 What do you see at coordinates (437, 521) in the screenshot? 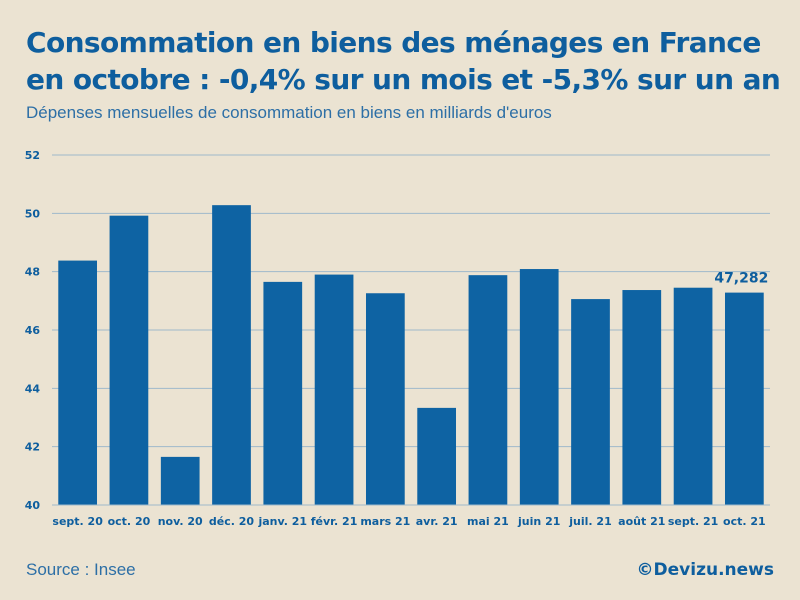
I see `x-tick-label: avr. 21` at bounding box center [437, 521].